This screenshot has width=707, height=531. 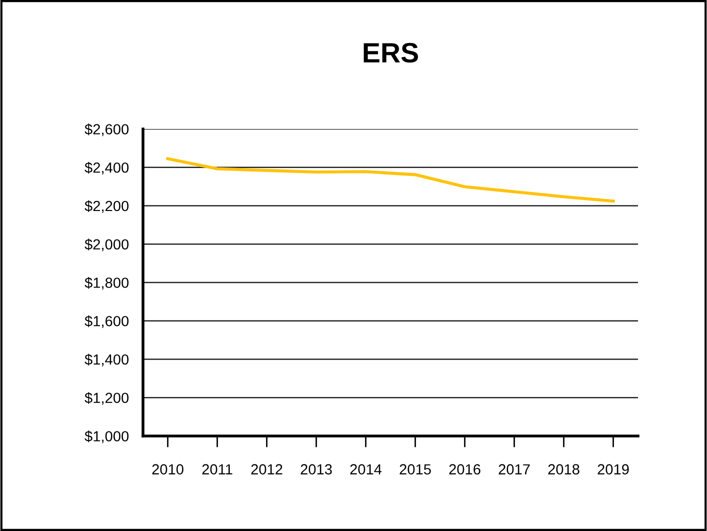 What do you see at coordinates (266, 469) in the screenshot?
I see `x-tick-label: 2012` at bounding box center [266, 469].